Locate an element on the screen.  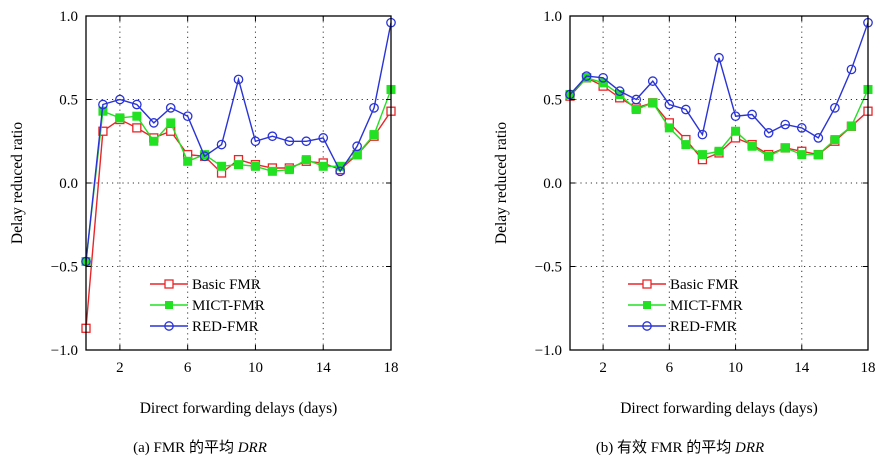
caption-text: (a) FMR 的平均 is located at coordinates (185, 447).